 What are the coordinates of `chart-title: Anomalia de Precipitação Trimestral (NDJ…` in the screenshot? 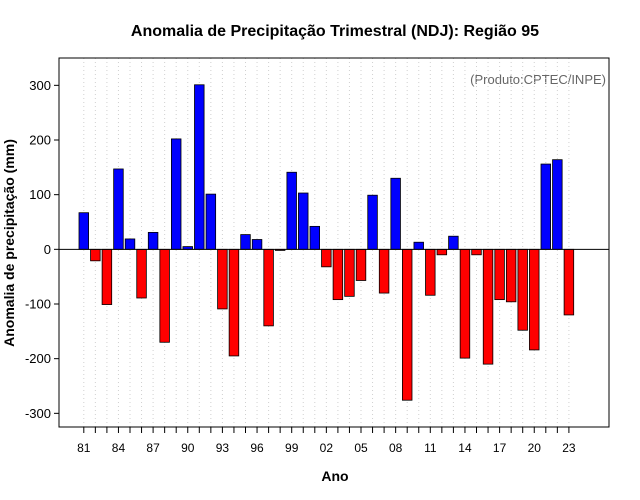 It's located at (335, 31).